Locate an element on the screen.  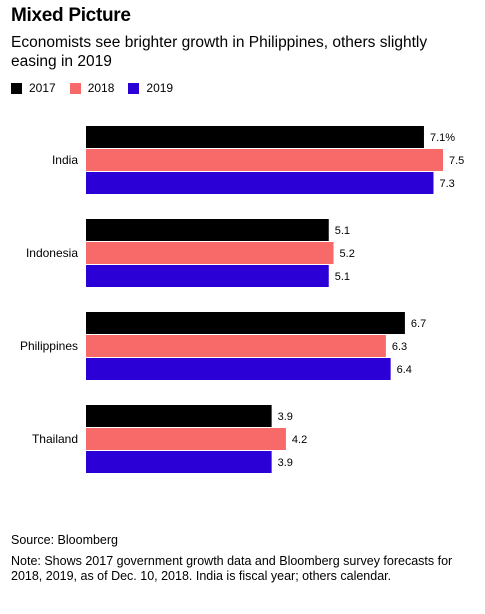
value-label-india-2019: 7.3 is located at coordinates (446, 184).